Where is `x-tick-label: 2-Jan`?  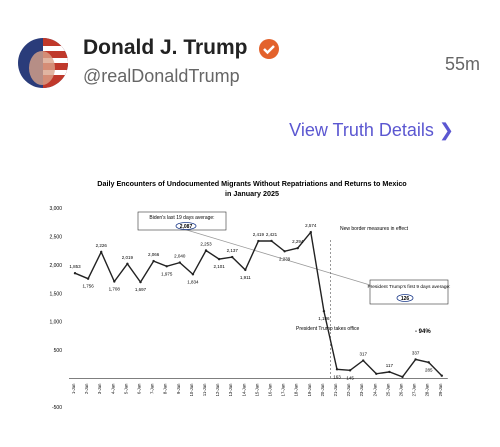
x-tick-label: 2-Jan is located at coordinates (86, 388).